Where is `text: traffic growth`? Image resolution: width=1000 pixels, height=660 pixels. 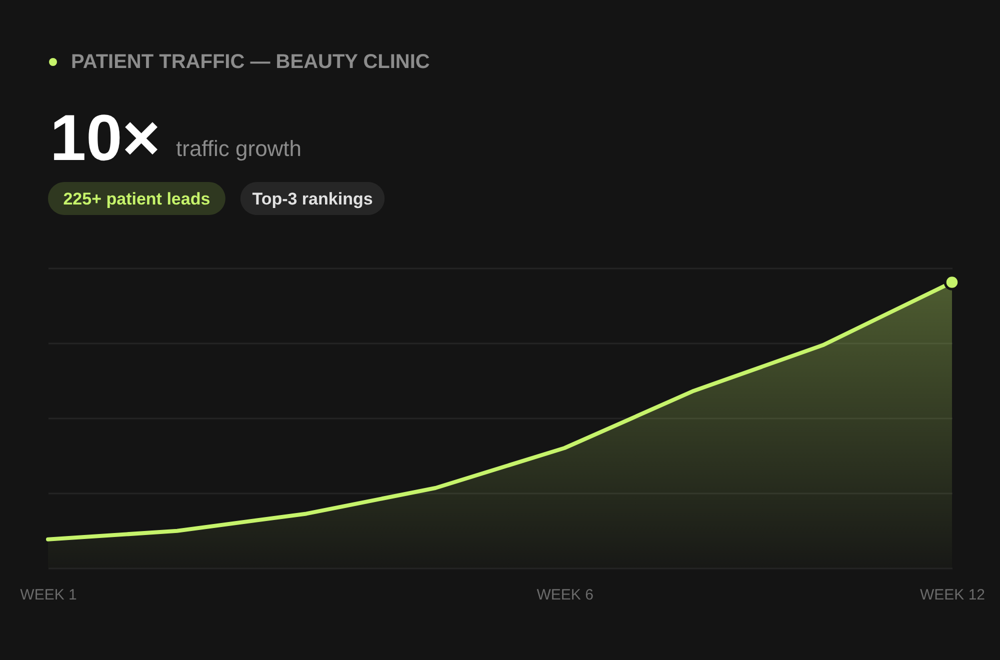
text: traffic growth is located at coordinates (239, 148).